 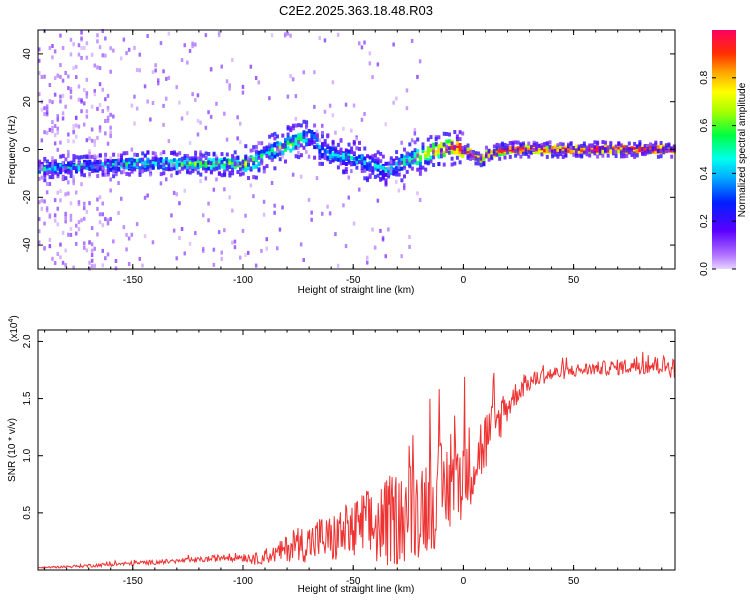 What do you see at coordinates (353, 280) in the screenshot?
I see `x-tick-label: -50` at bounding box center [353, 280].